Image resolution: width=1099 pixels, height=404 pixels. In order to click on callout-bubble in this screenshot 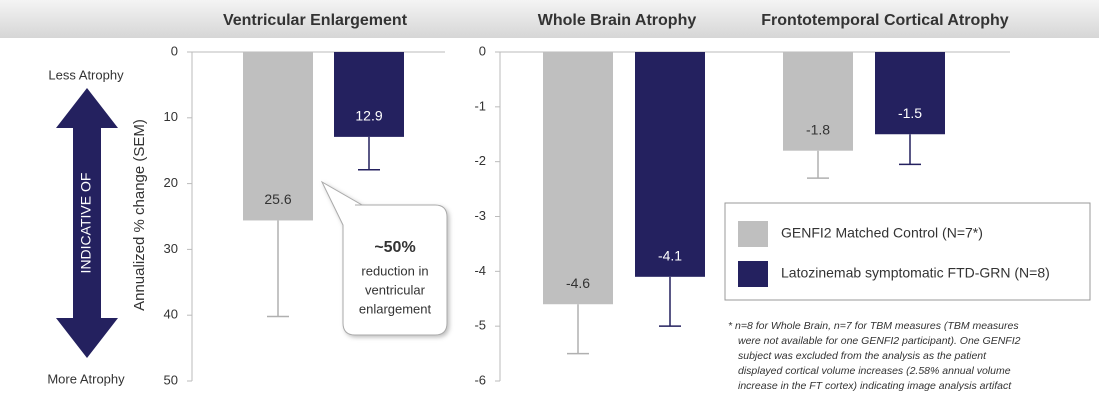, I will do `click(384, 258)`.